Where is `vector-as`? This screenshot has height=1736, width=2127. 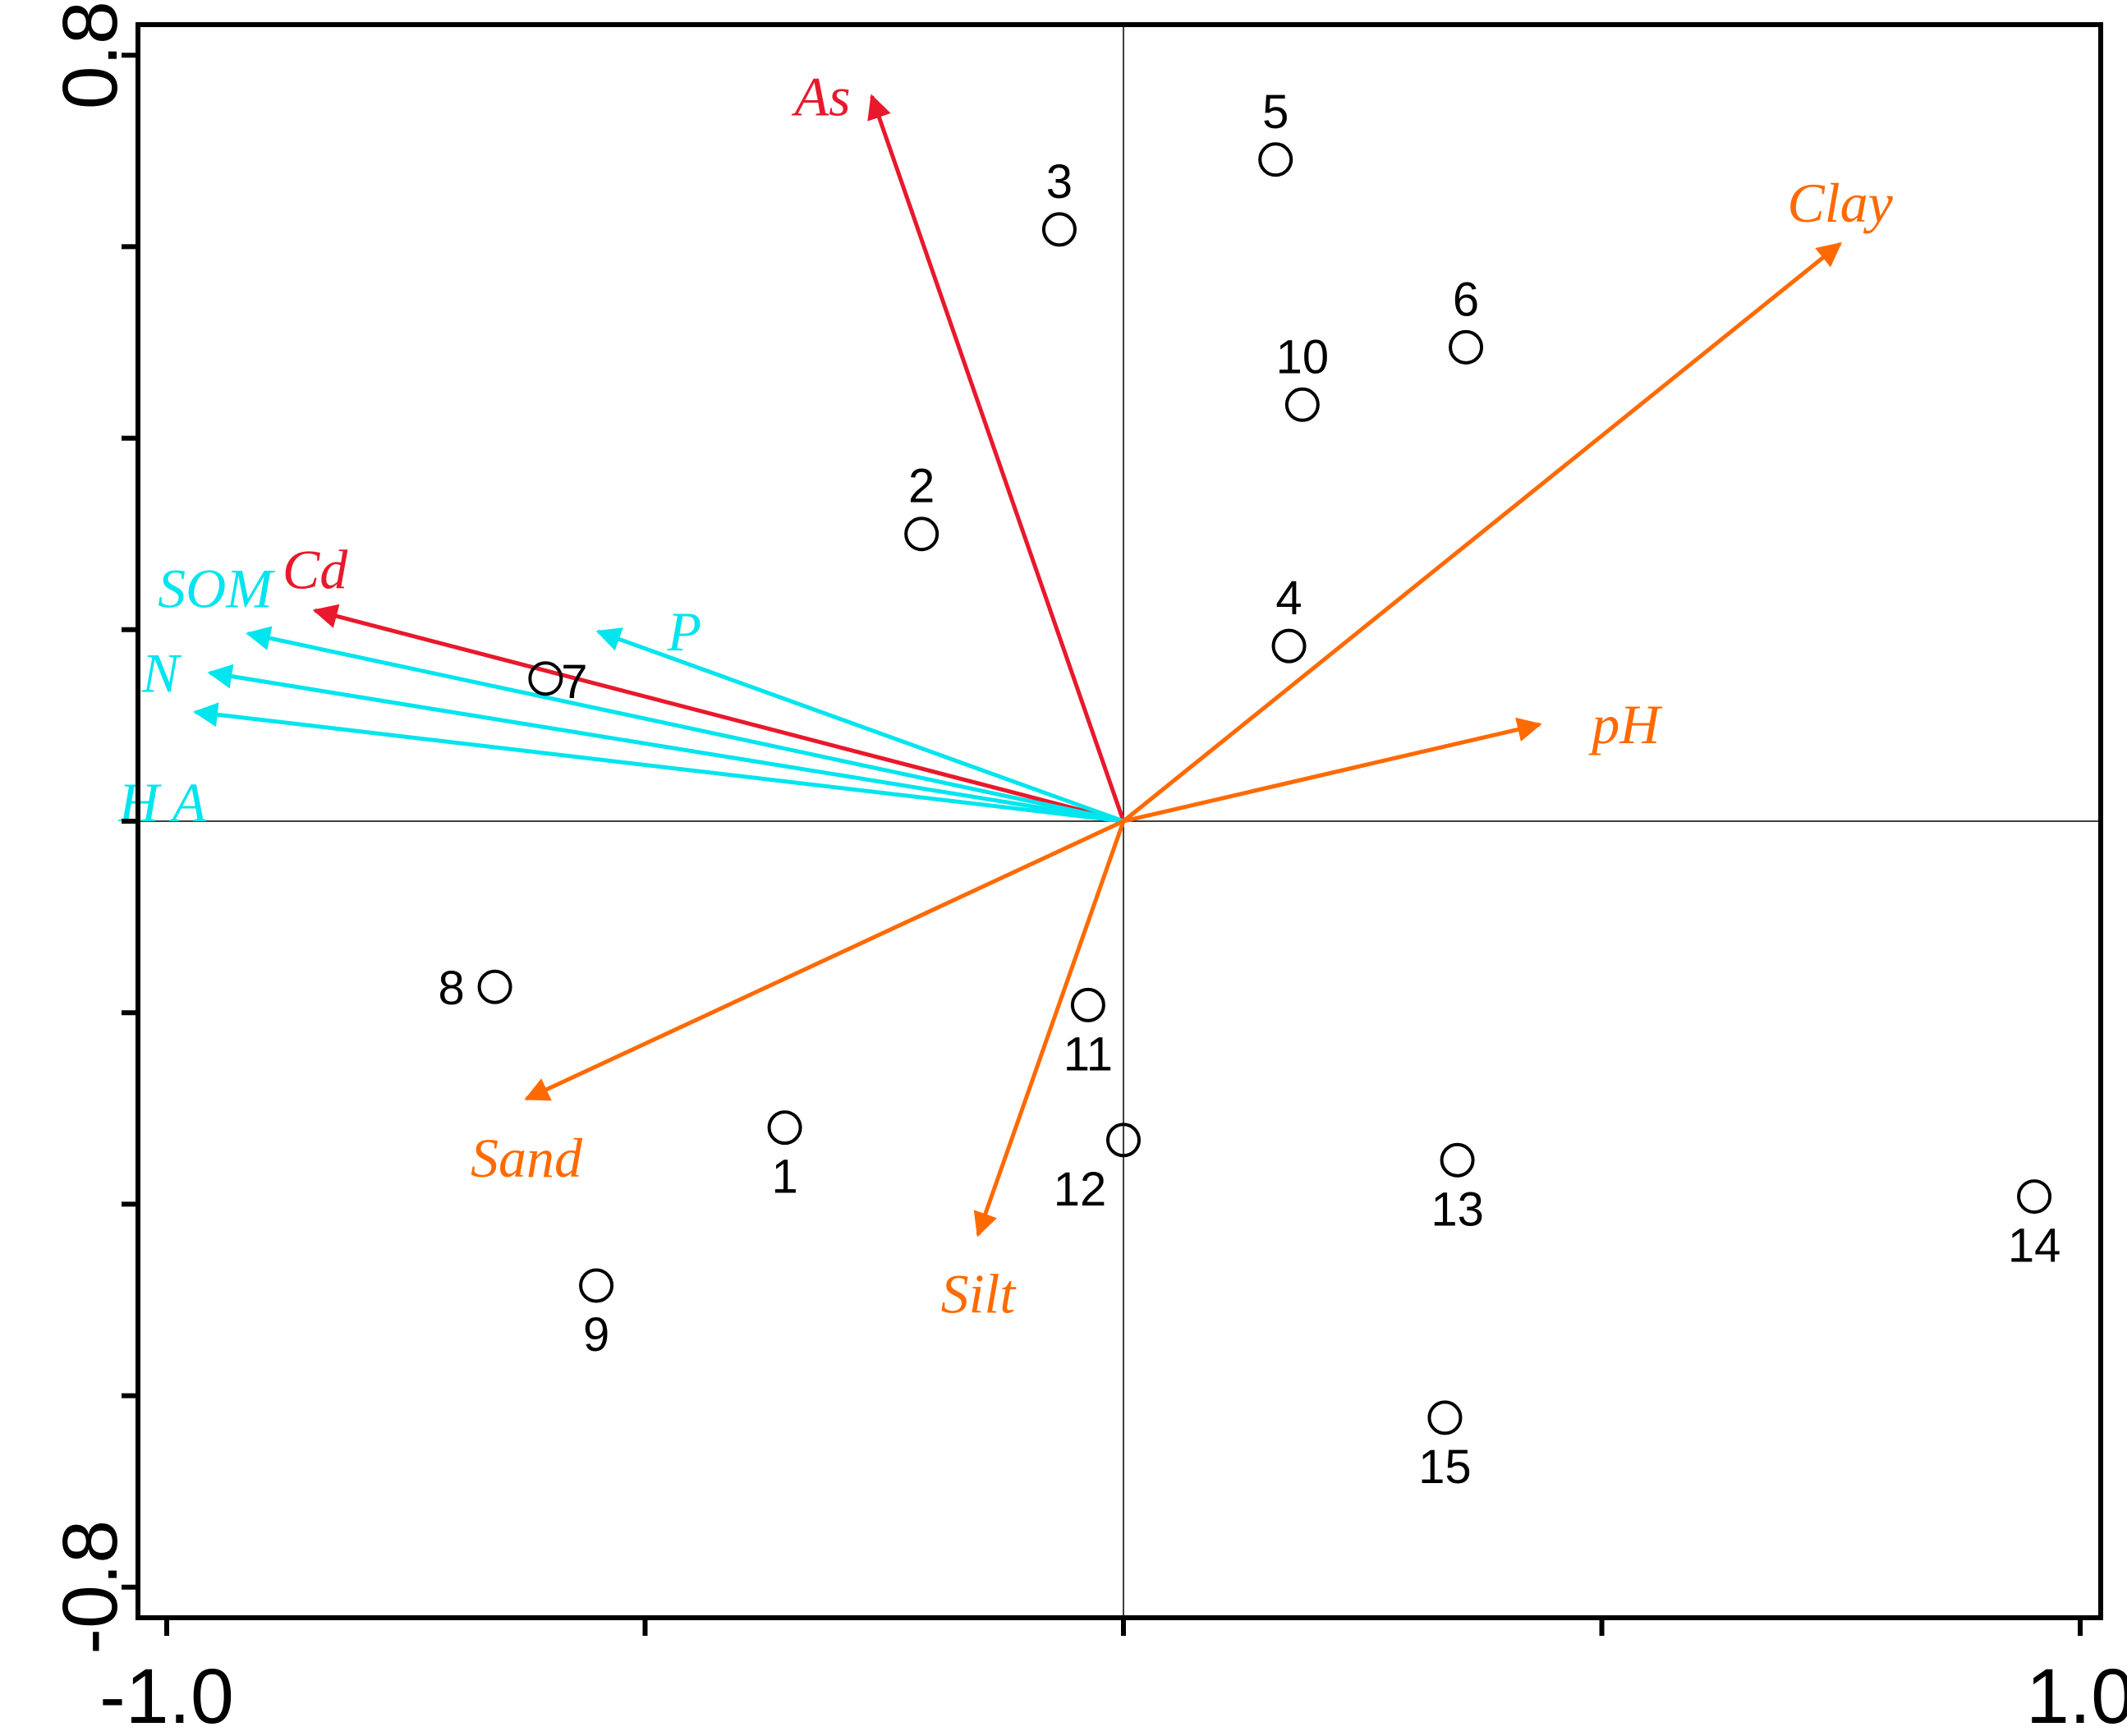 vector-as is located at coordinates (997, 458).